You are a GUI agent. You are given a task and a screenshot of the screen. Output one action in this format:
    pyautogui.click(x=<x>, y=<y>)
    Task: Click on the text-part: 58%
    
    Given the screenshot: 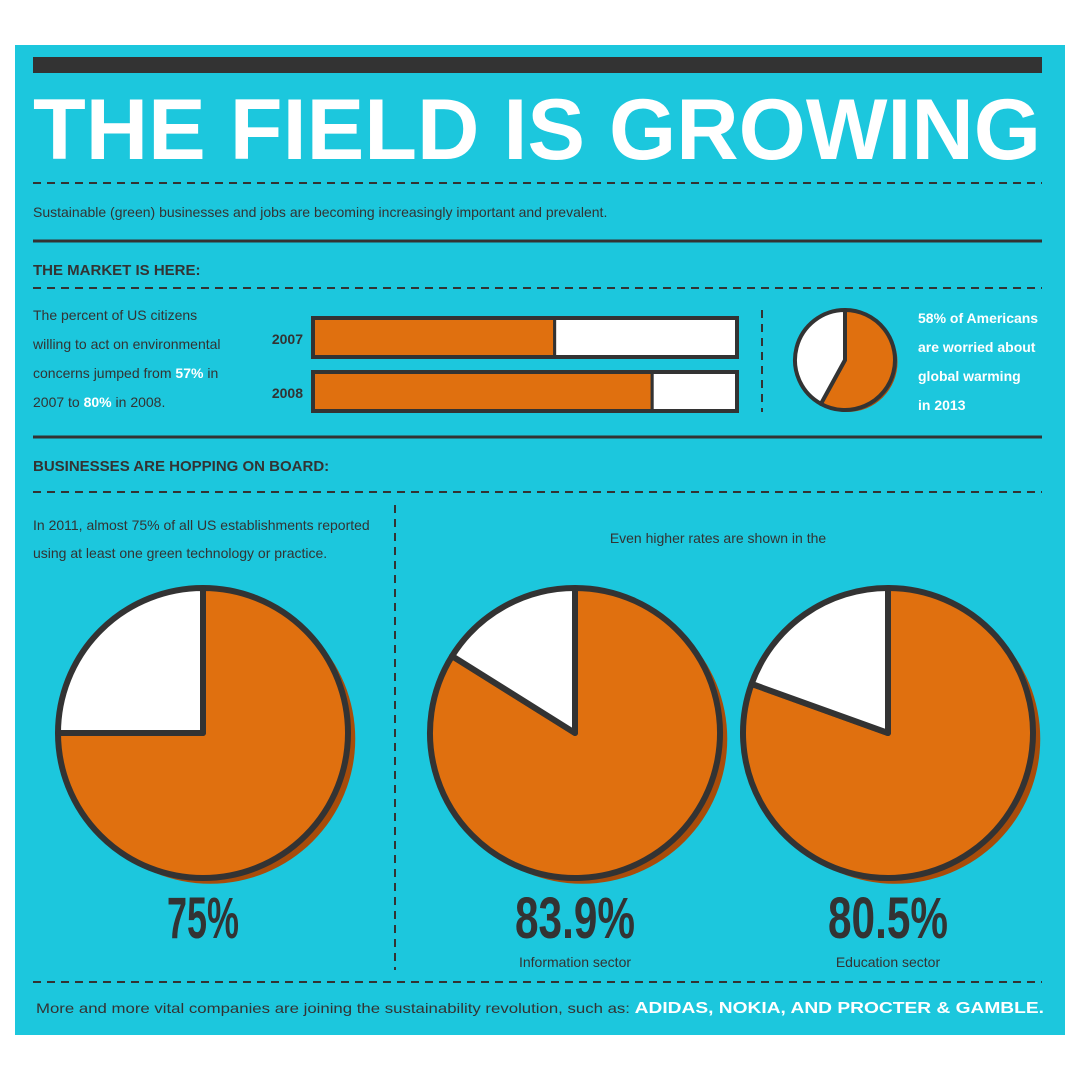 What is the action you would take?
    pyautogui.click(x=932, y=318)
    